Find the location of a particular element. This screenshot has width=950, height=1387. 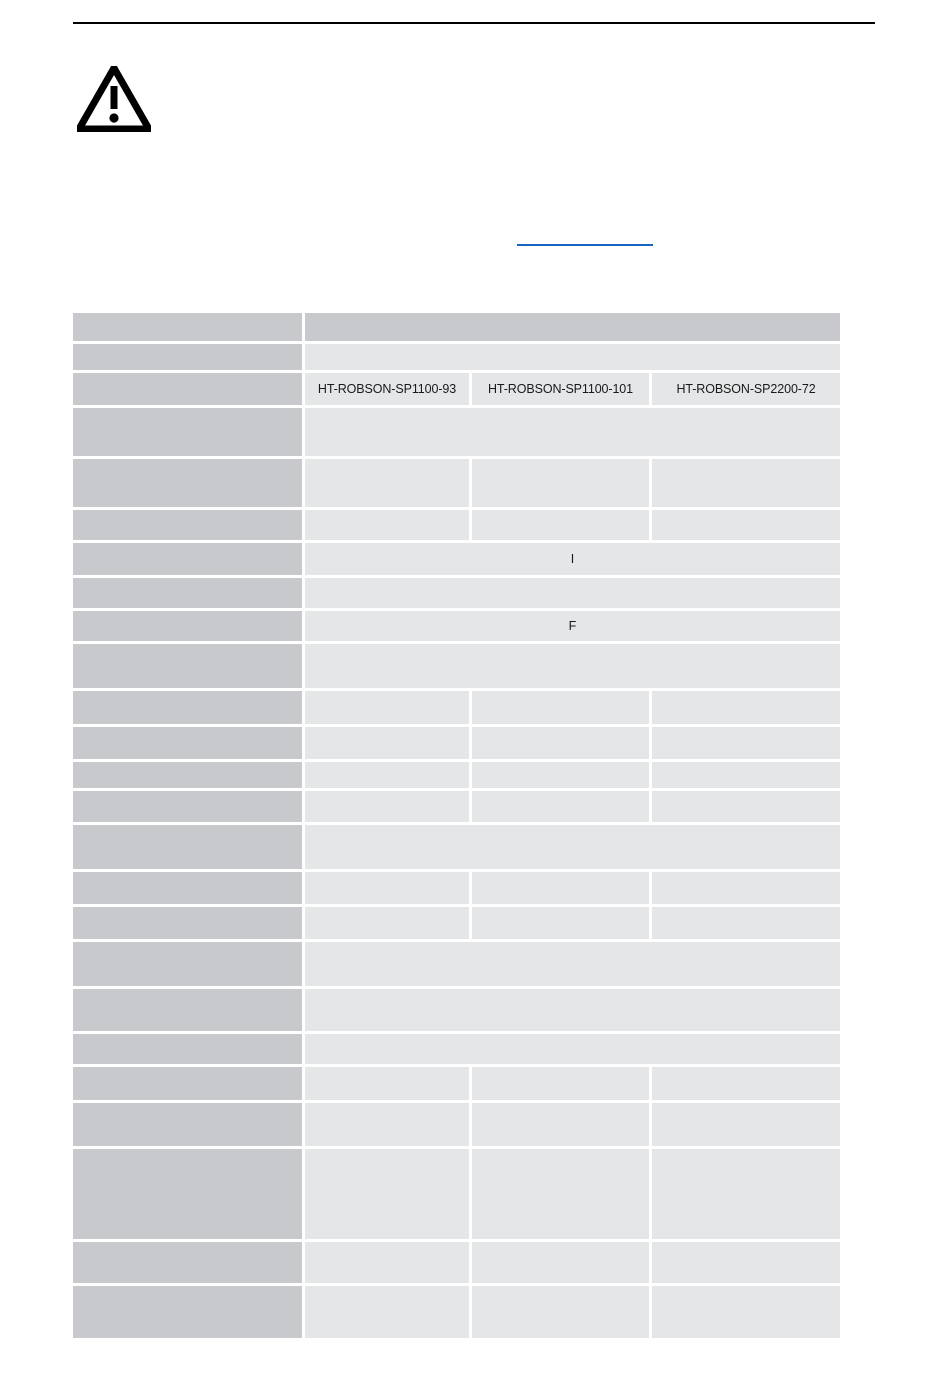

document-hyperlink is located at coordinates (585, 237).